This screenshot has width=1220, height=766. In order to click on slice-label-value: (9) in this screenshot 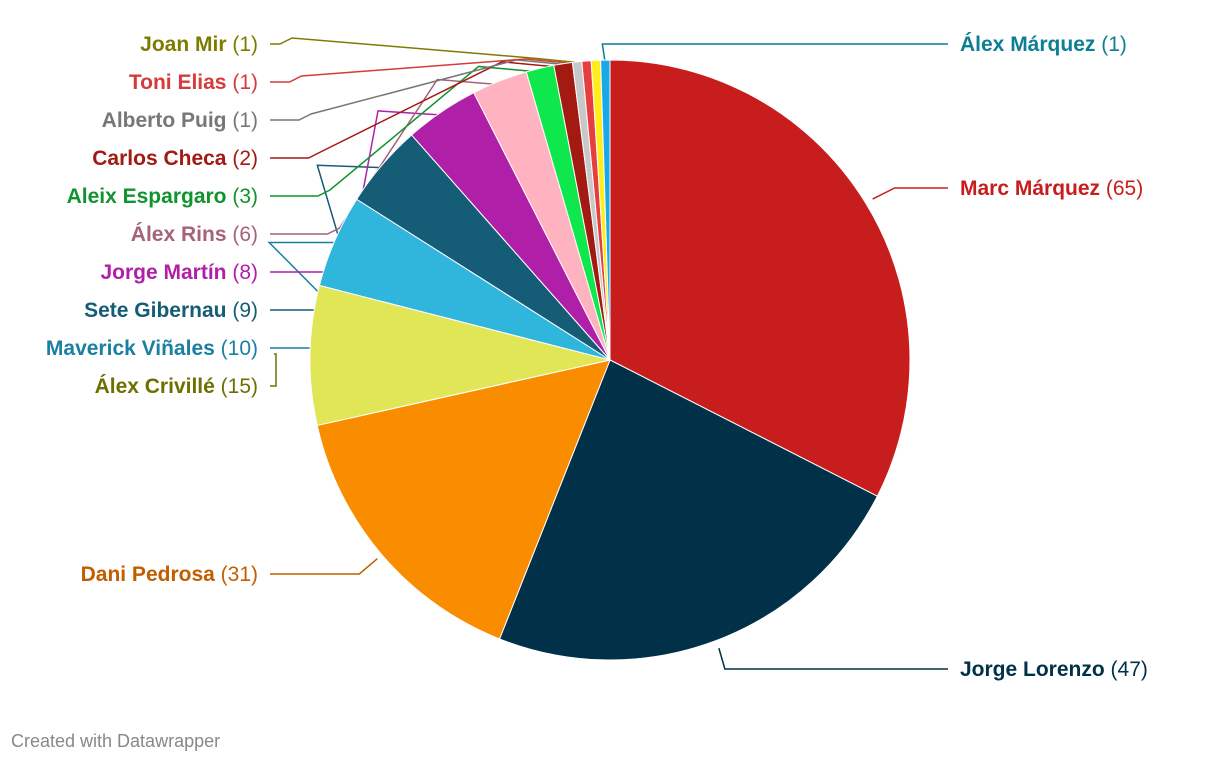, I will do `click(243, 310)`.